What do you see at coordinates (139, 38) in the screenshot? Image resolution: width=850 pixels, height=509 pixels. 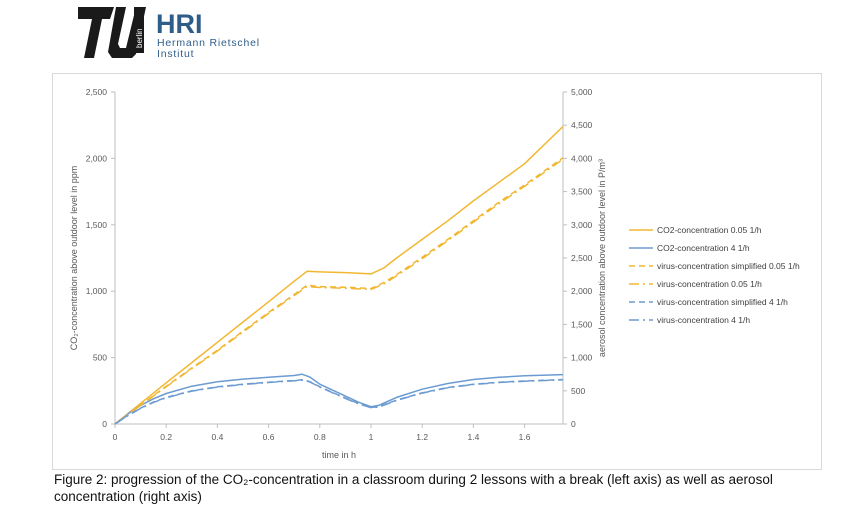 I see `logo-berlin-text: berlin` at bounding box center [139, 38].